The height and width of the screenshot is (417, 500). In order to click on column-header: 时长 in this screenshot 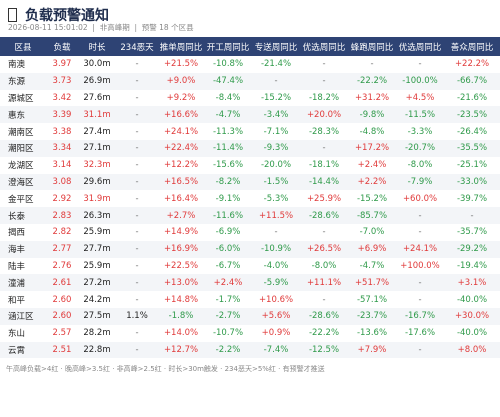, I will do `click(97, 46)`.